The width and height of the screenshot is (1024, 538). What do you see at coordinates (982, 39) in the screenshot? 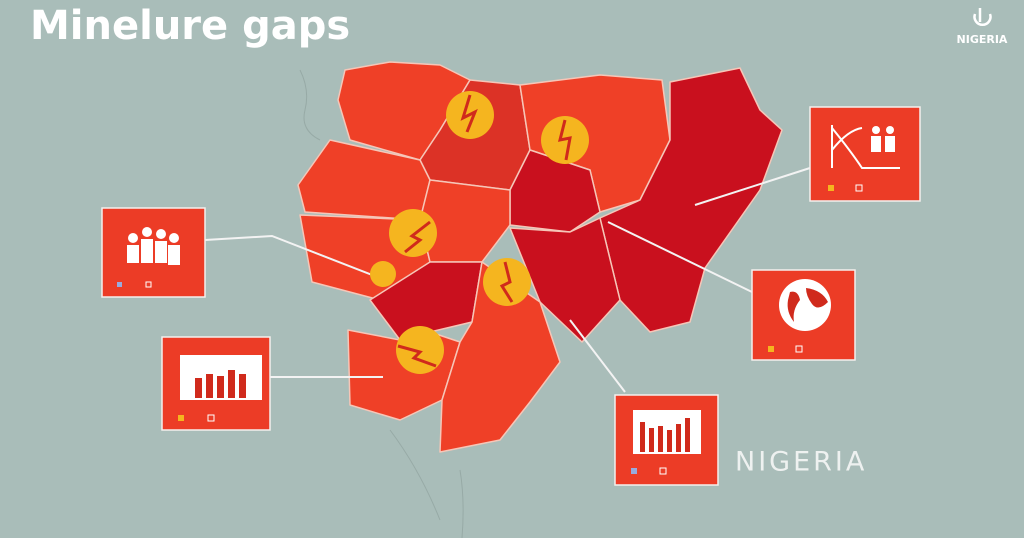
I see `logo-text: NIGERIA` at bounding box center [982, 39].